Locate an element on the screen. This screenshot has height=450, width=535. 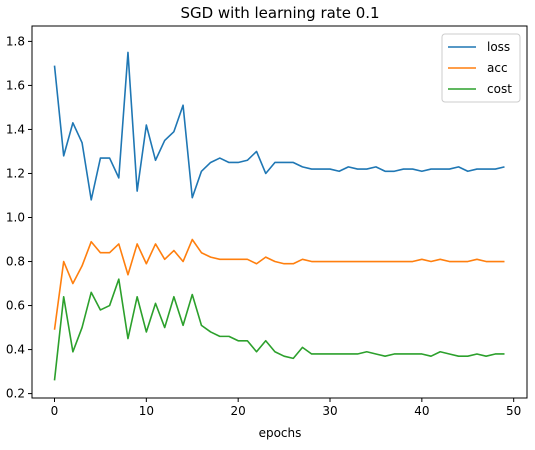
y-tick-label: 1.0 is located at coordinates (15, 218).